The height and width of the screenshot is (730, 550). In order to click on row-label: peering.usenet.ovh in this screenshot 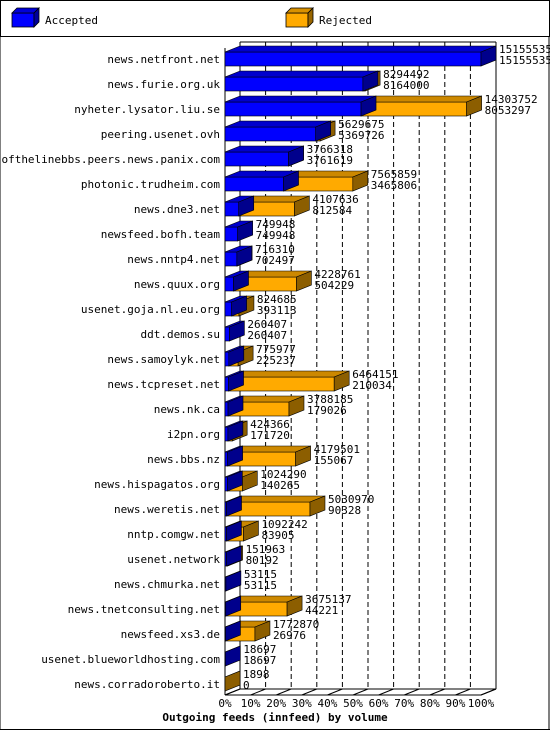, I will do `click(160, 134)`.